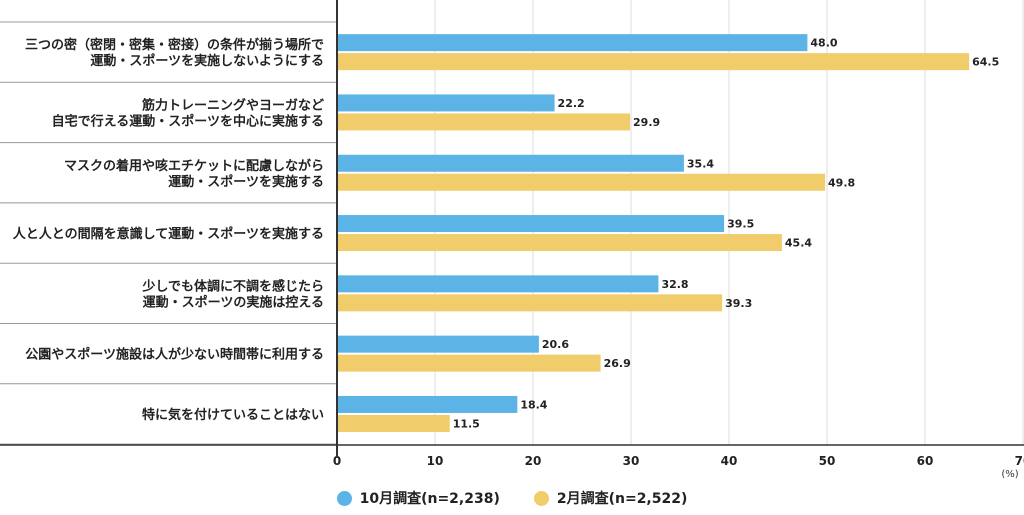  Describe the element at coordinates (841, 182) in the screenshot. I see `value-label: 49.8` at that location.